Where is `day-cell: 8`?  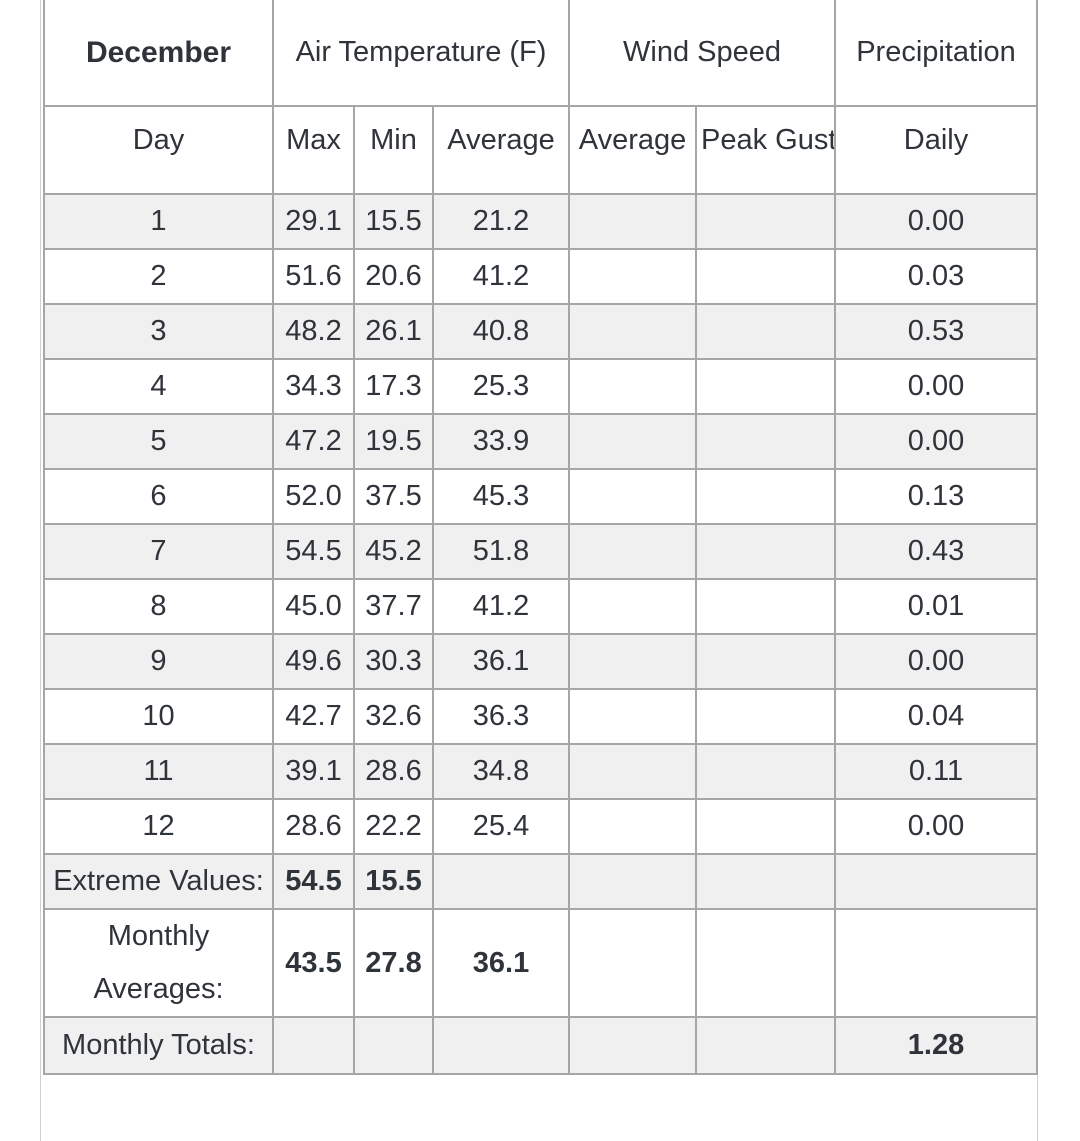 day-cell: 8 is located at coordinates (158, 606).